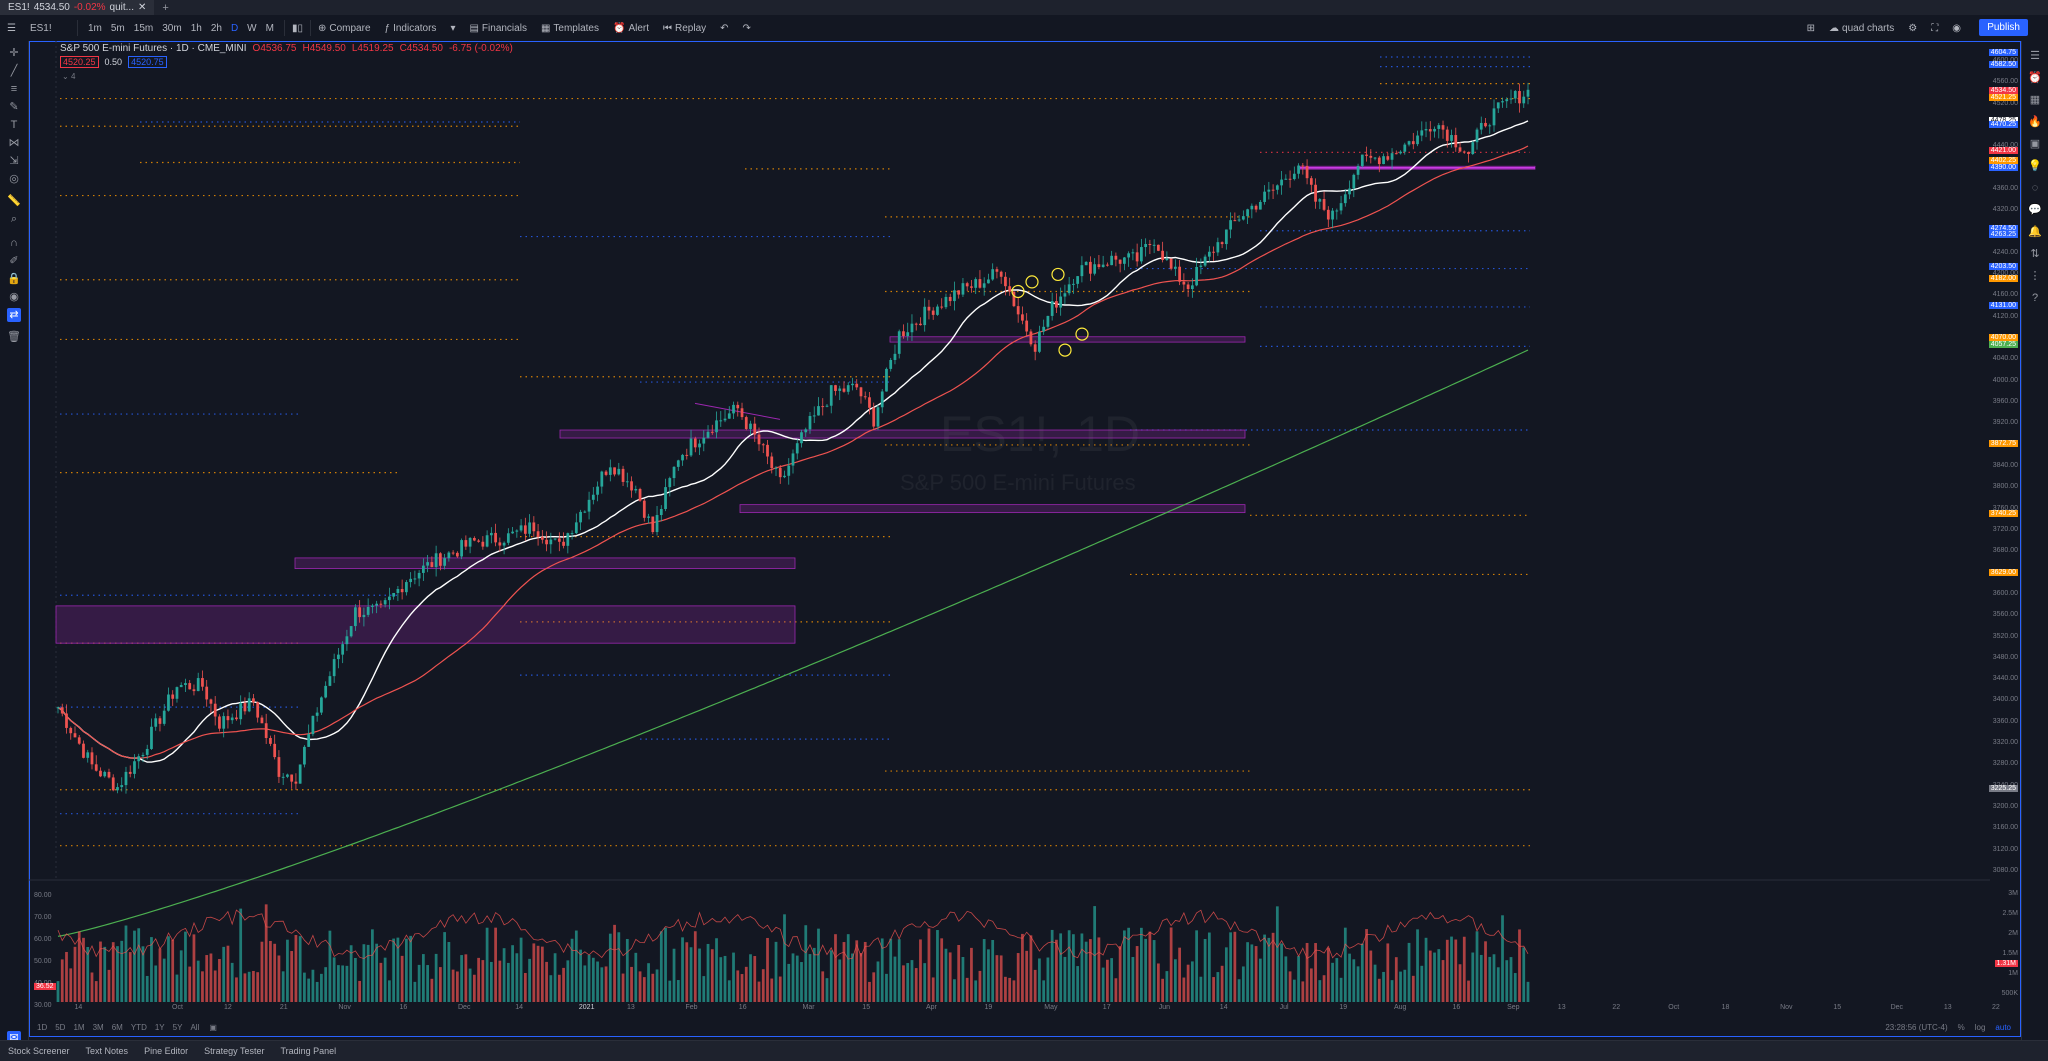 This screenshot has width=2048, height=1061. I want to click on range-6M: 6M, so click(117, 1027).